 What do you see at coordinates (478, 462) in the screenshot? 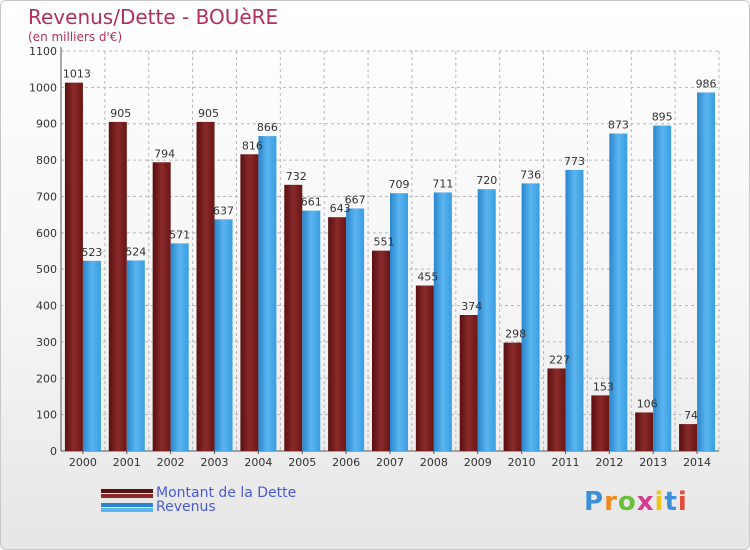
I see `x-tick-label: 2009` at bounding box center [478, 462].